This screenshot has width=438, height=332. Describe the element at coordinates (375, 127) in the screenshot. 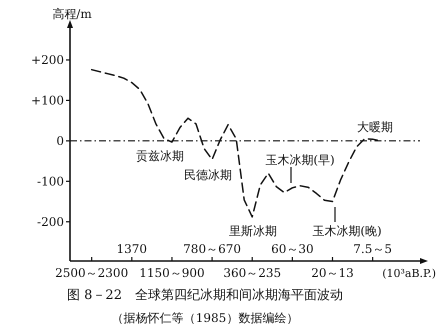

I see `annotation: 大暖期` at that location.